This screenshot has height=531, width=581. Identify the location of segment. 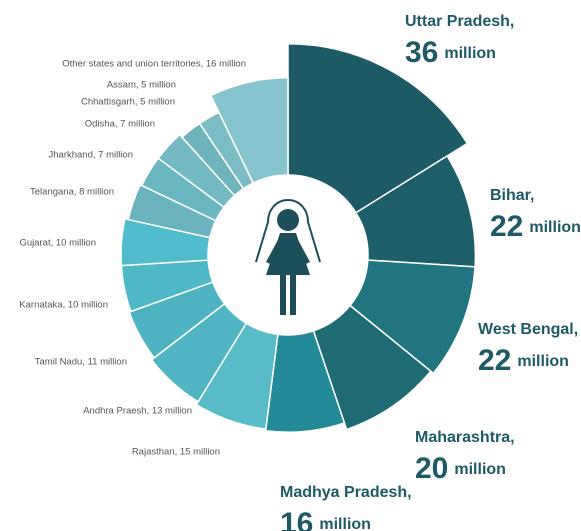
(237, 376).